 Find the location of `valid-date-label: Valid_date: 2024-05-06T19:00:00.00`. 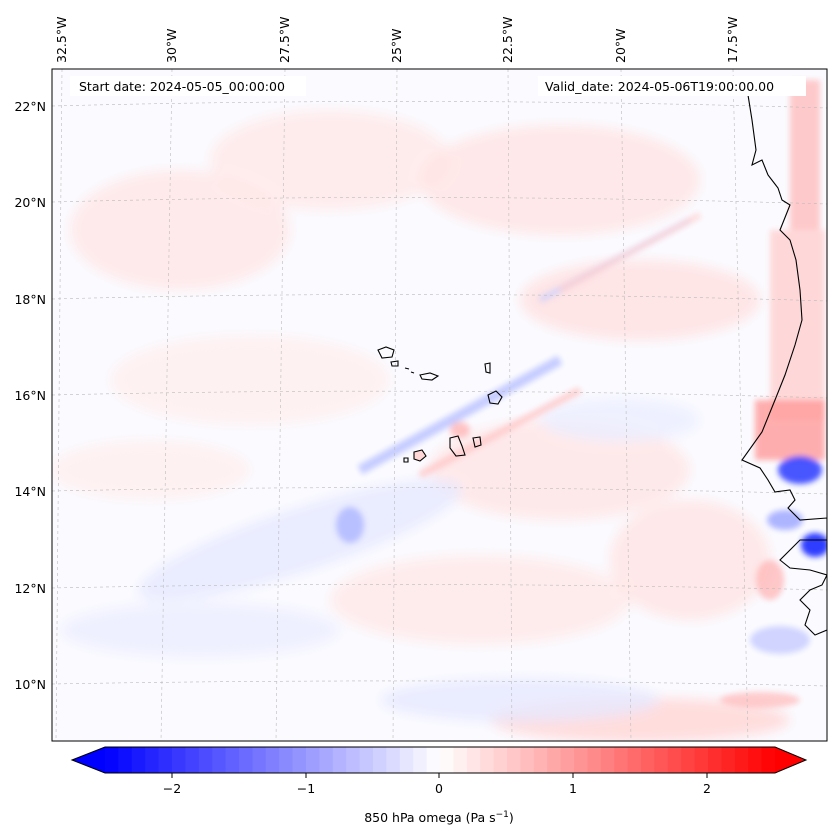

valid-date-label: Valid_date: 2024-05-06T19:00:00.00 is located at coordinates (659, 86).